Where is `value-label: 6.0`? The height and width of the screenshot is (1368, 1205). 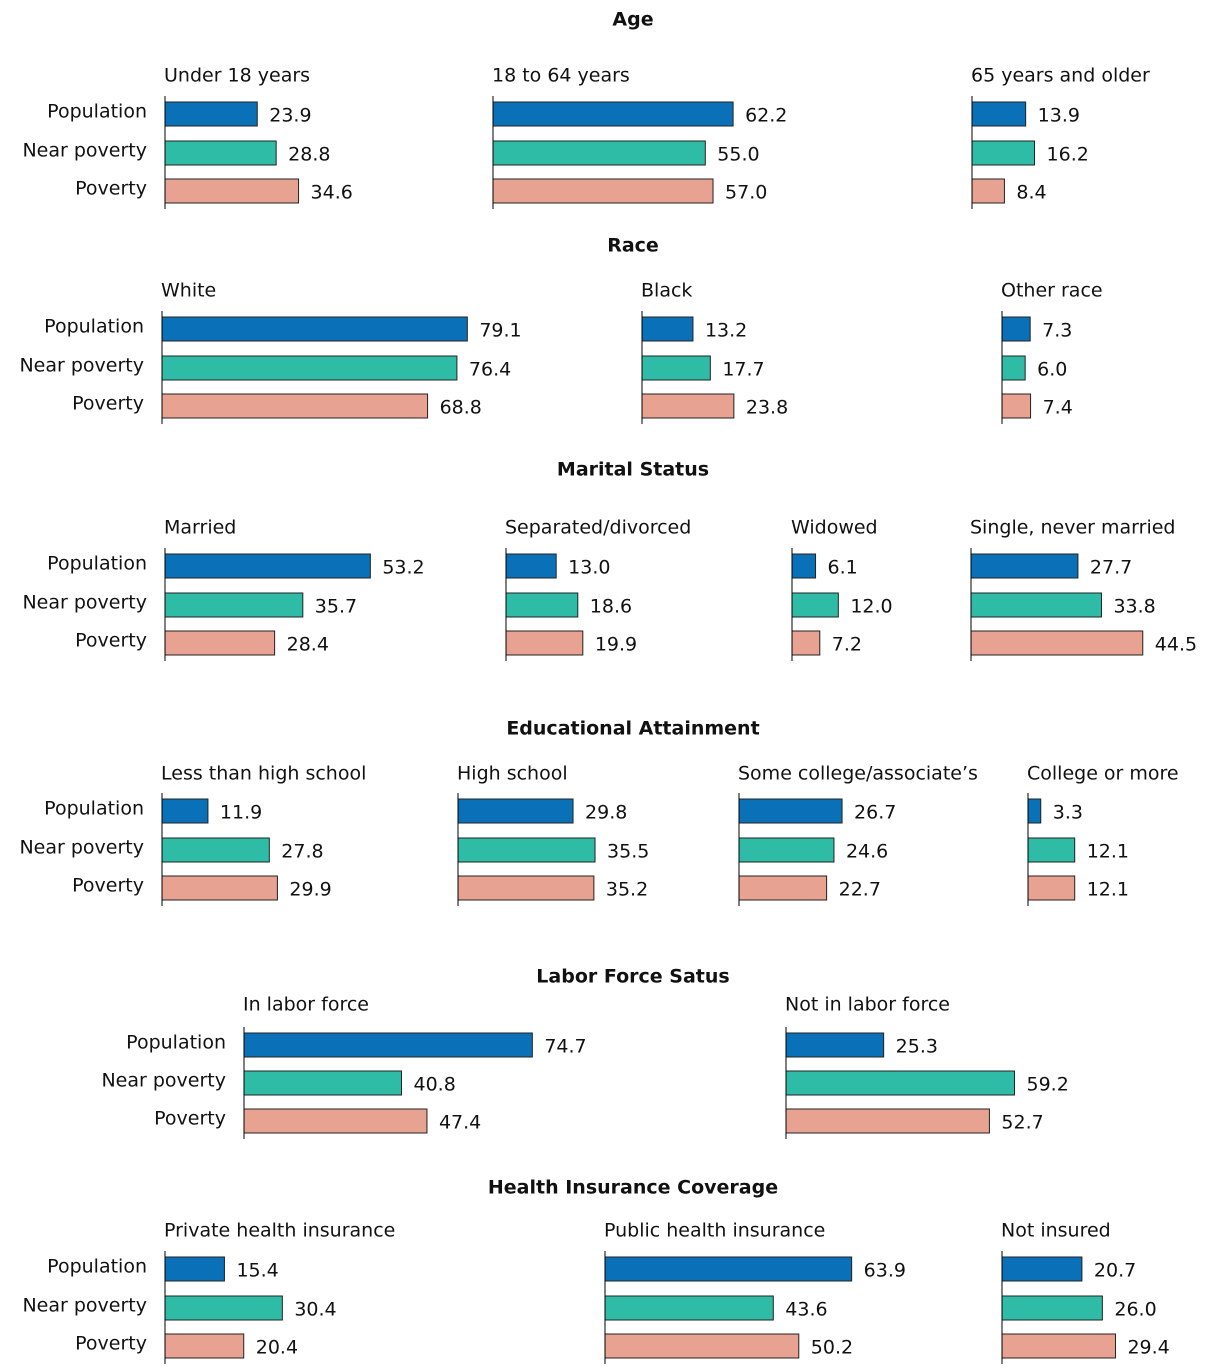
value-label: 6.0 is located at coordinates (1052, 370).